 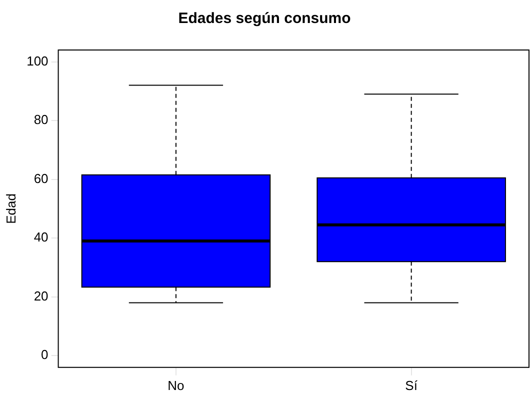 I want to click on y-tick-label: 40, so click(x=41, y=237).